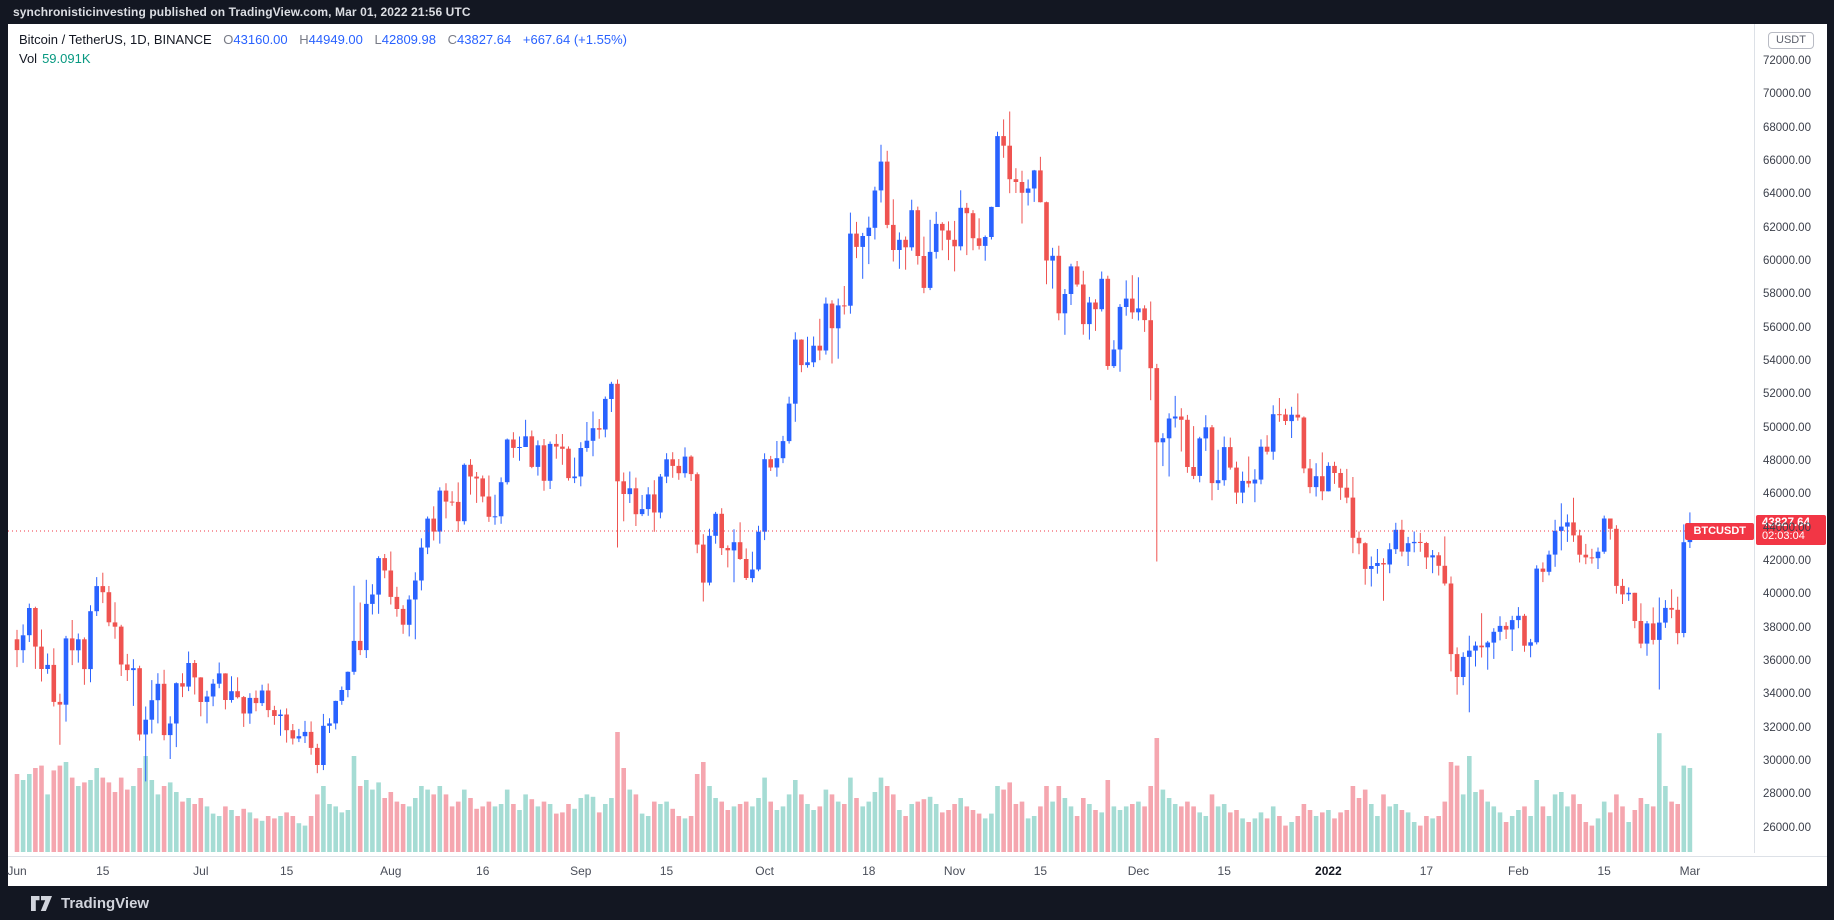 This screenshot has height=920, width=1834. What do you see at coordinates (1787, 694) in the screenshot?
I see `price-tick: 34000.00` at bounding box center [1787, 694].